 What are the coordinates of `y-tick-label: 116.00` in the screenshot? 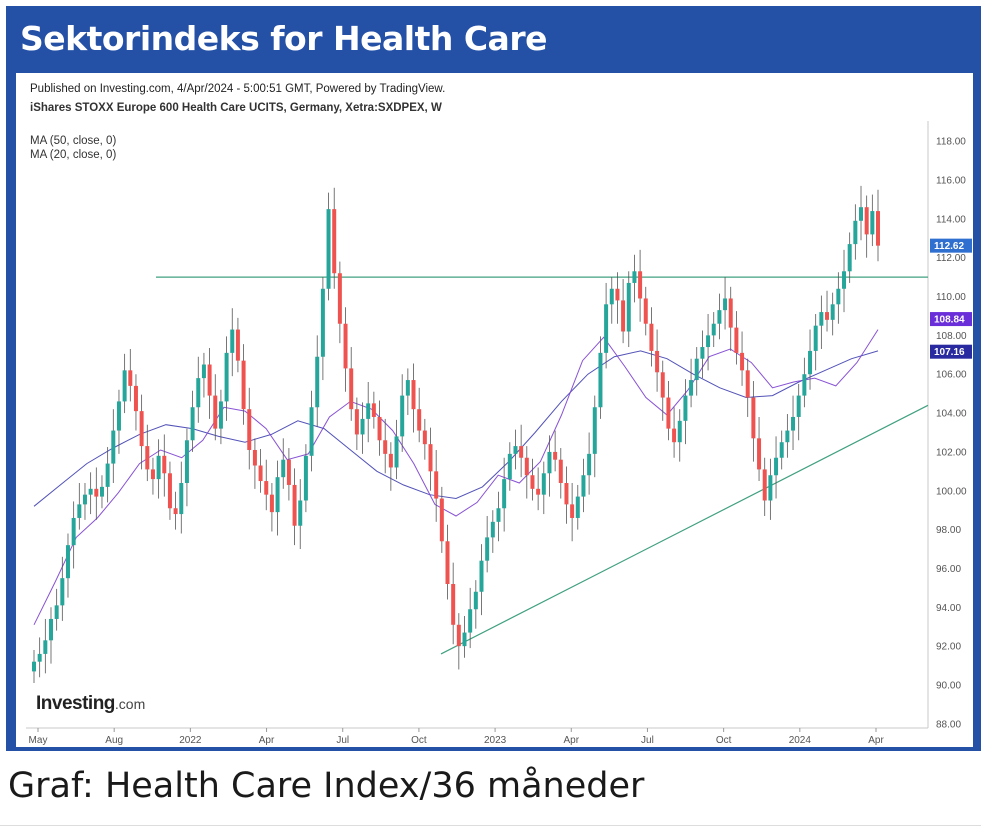 It's located at (951, 181).